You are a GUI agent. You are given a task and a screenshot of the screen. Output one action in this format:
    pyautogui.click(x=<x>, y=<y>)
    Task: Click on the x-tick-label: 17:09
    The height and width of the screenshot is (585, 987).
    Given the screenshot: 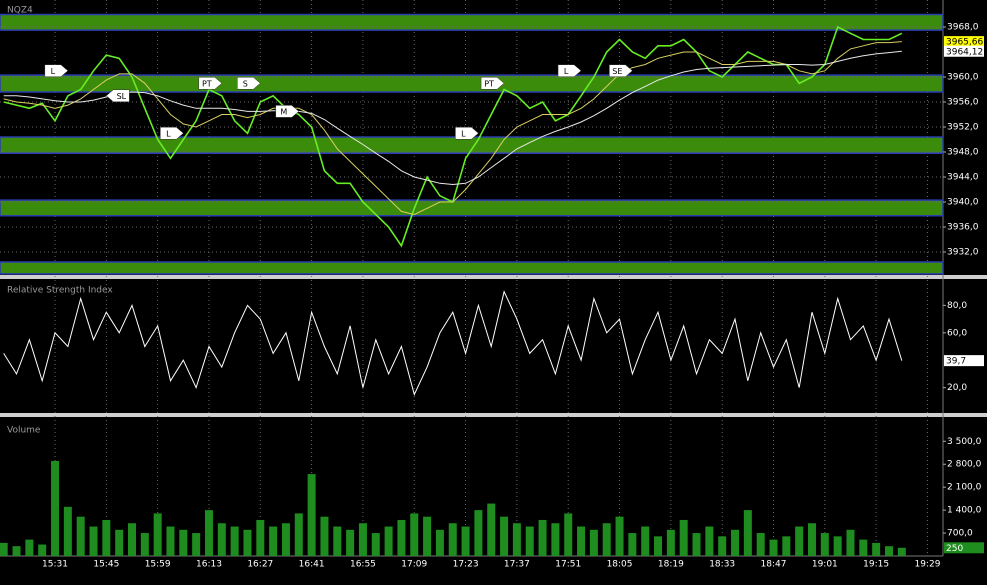 What is the action you would take?
    pyautogui.click(x=414, y=565)
    